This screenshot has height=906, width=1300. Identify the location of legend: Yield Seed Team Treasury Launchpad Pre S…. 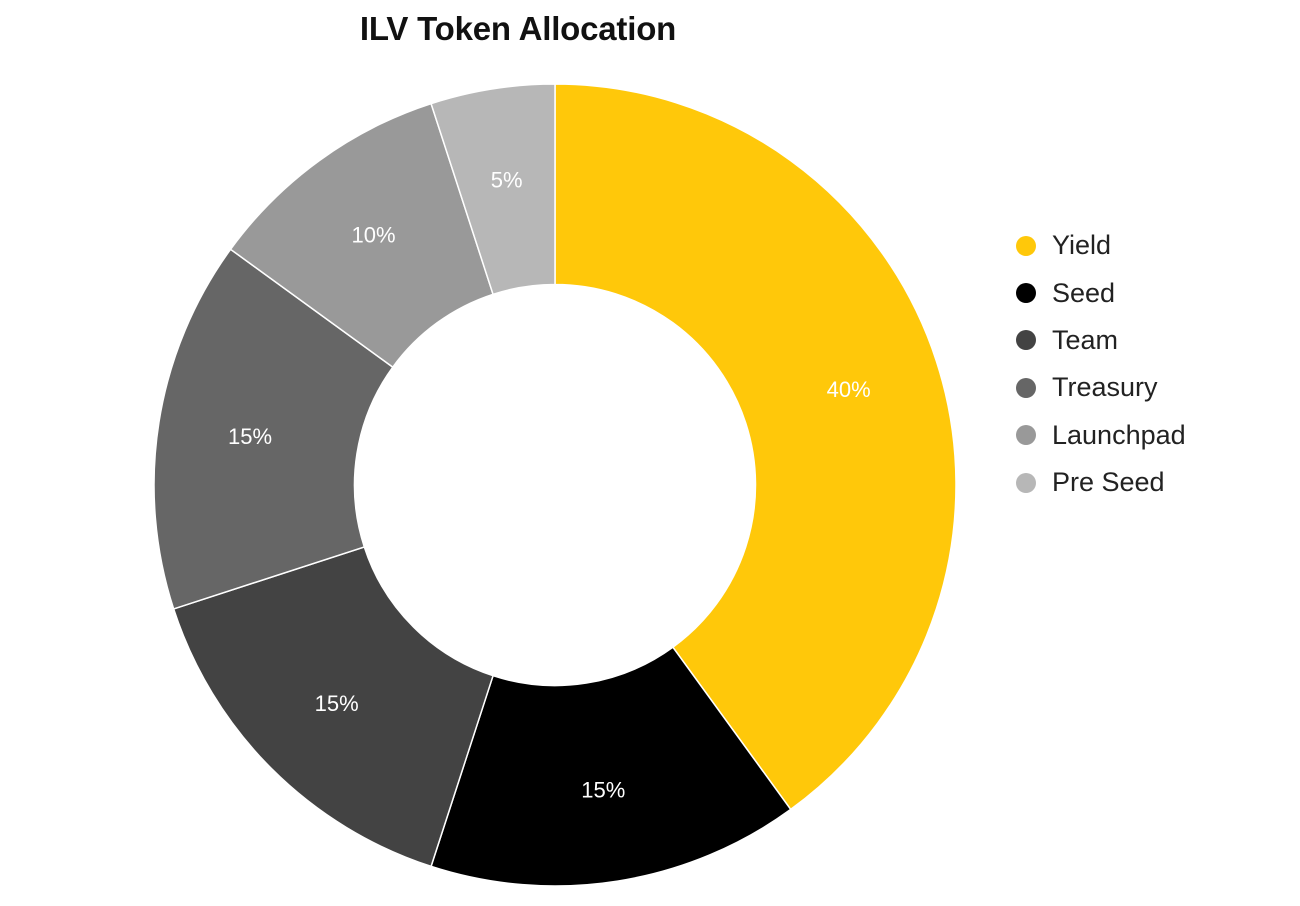
(1101, 364).